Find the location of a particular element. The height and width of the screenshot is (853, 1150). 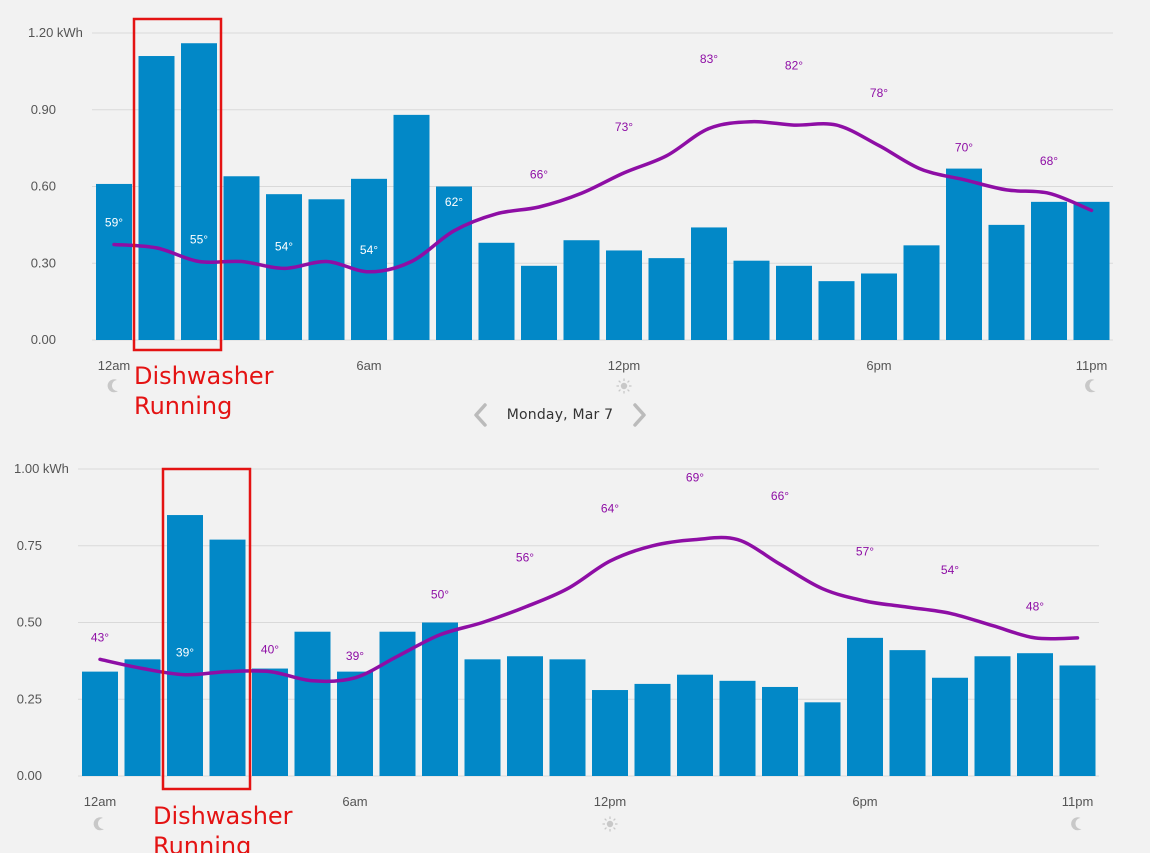

y-tick-label: 1.00 kWh is located at coordinates (41, 468).